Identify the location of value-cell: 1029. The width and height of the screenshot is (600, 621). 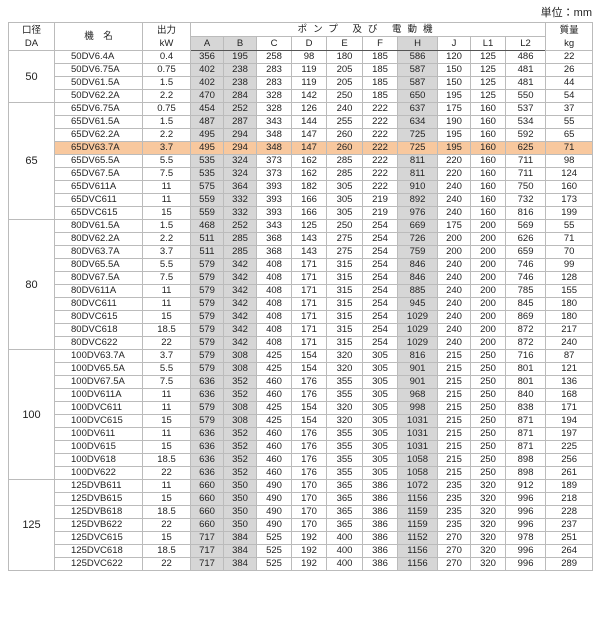
(417, 343).